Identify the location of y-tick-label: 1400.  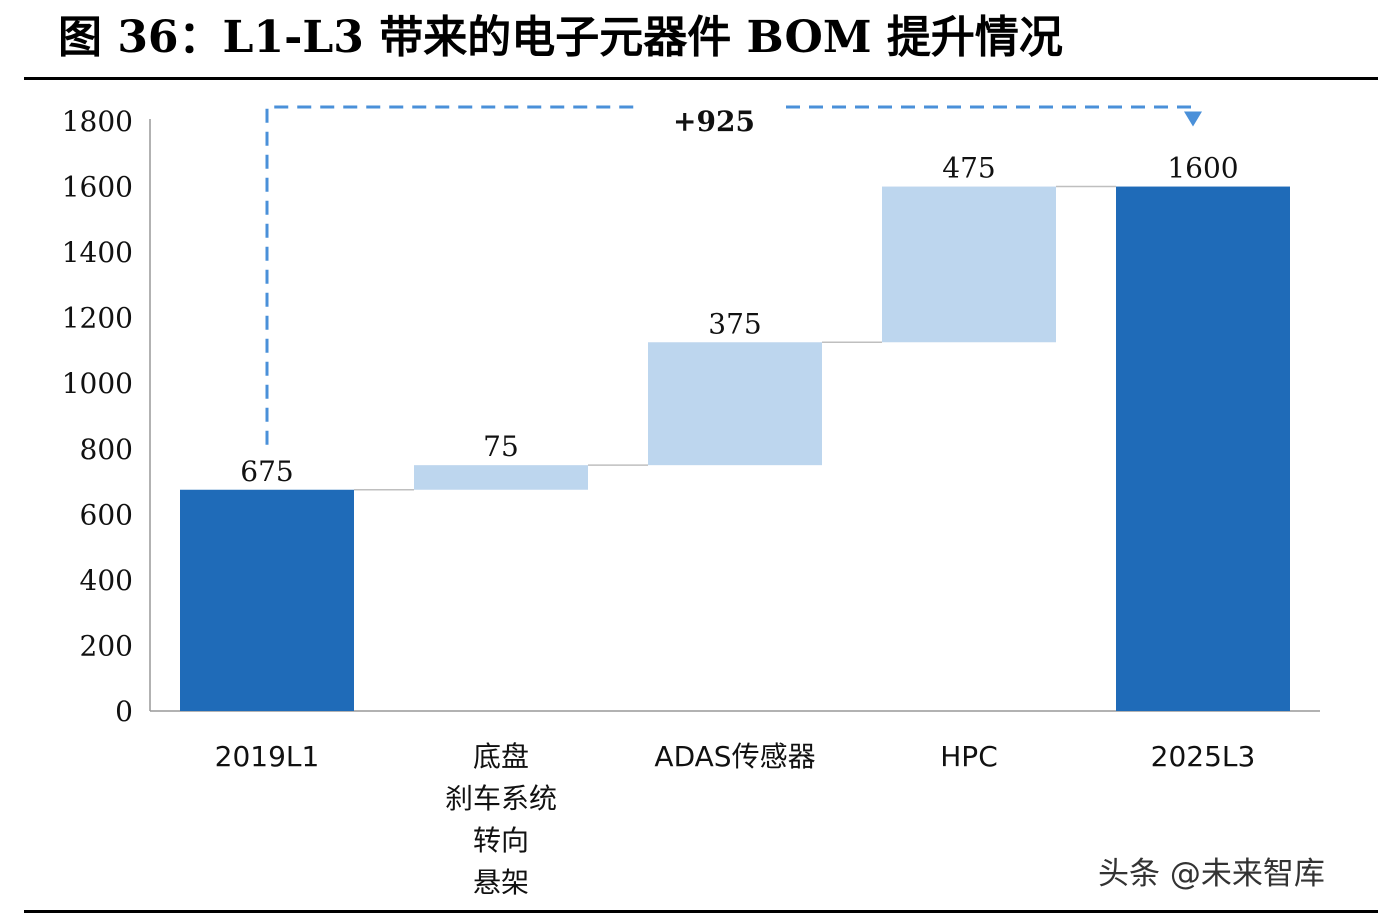
(97, 252).